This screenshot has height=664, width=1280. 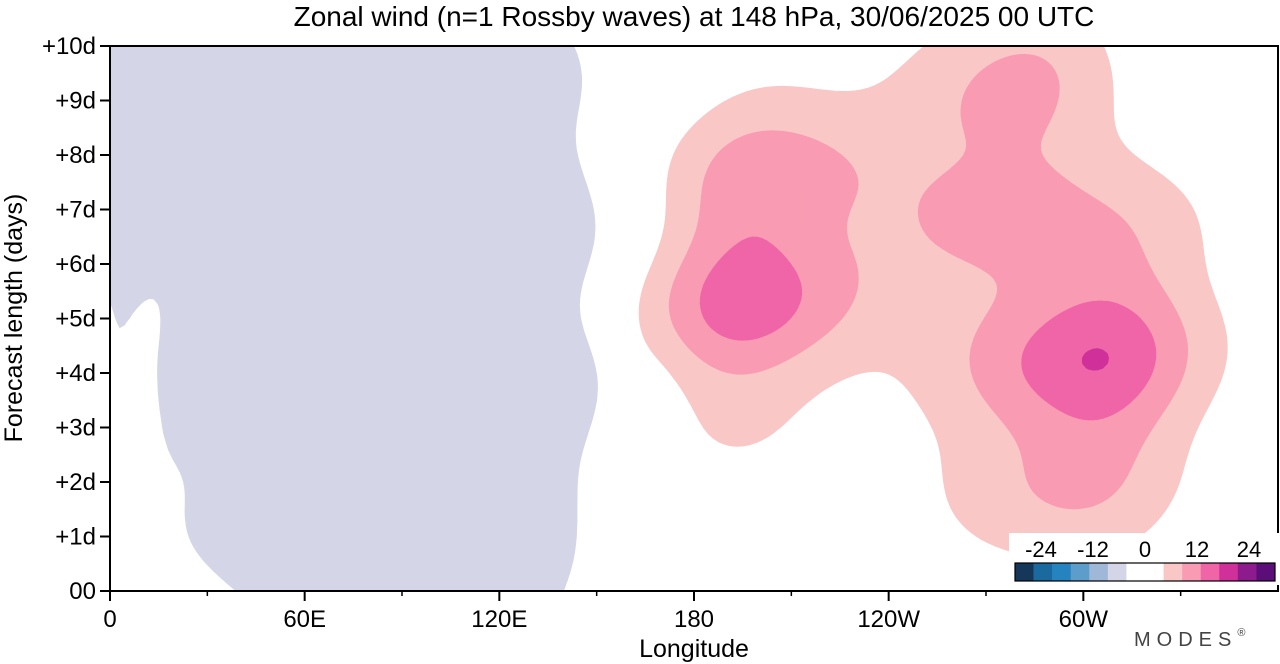 What do you see at coordinates (304, 619) in the screenshot?
I see `x-tick-label: 60E` at bounding box center [304, 619].